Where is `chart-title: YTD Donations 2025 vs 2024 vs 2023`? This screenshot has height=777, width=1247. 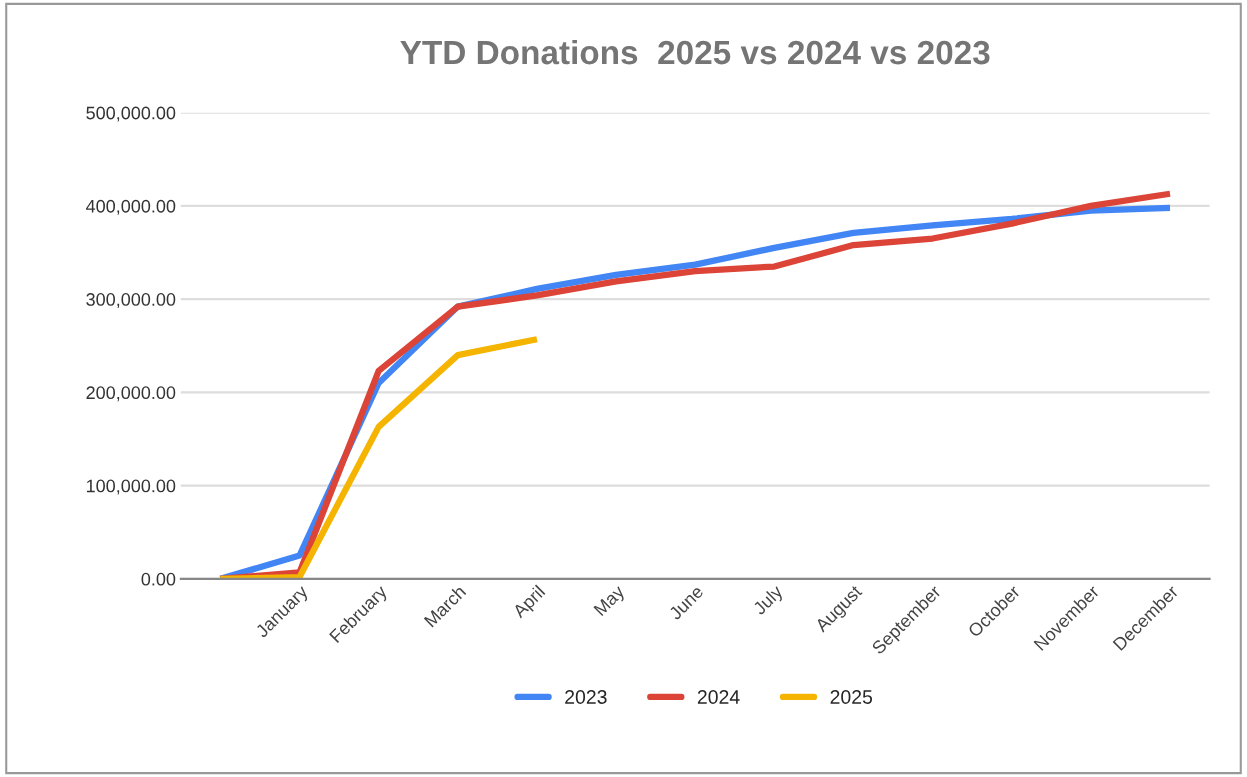
chart-title: YTD Donations 2025 vs 2024 vs 2023 is located at coordinates (695, 52).